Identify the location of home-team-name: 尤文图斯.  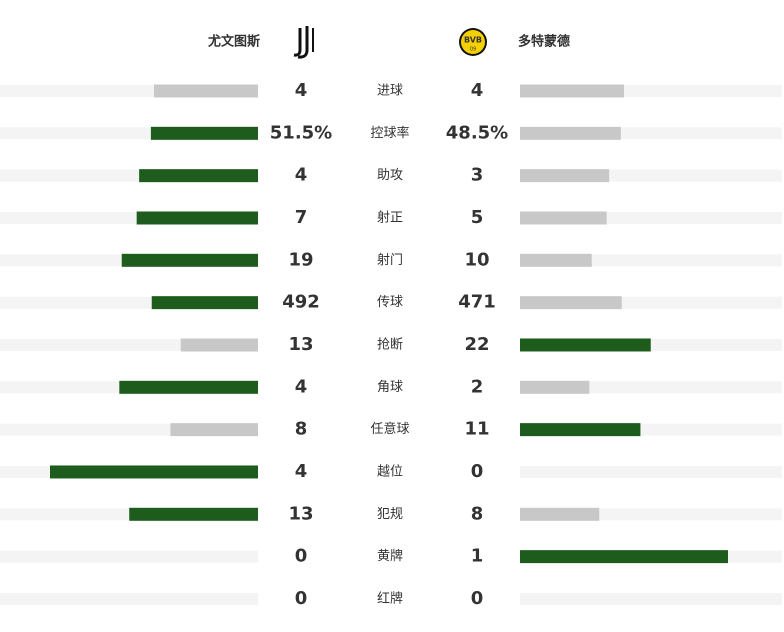
(234, 42).